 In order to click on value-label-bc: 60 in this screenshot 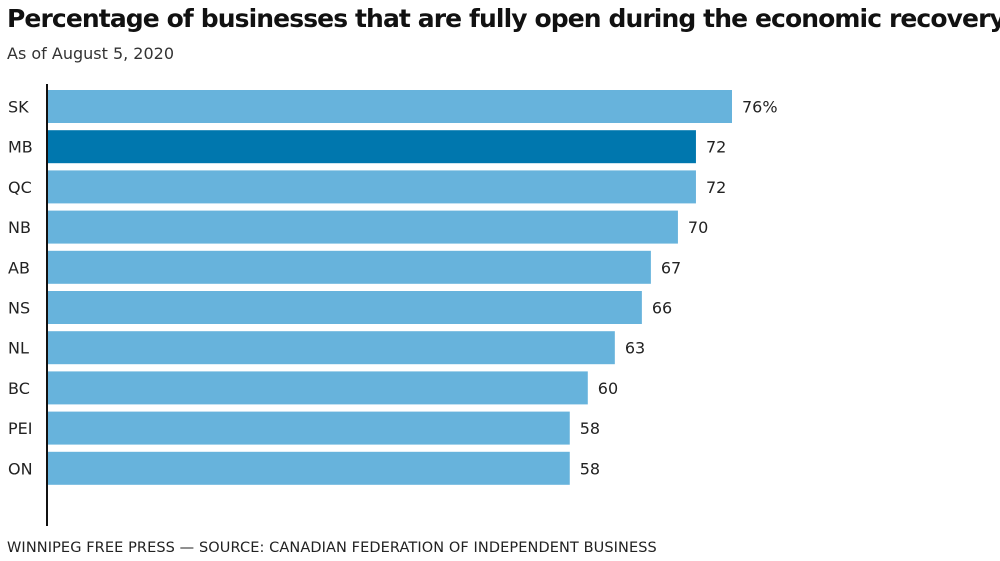, I will do `click(608, 388)`.